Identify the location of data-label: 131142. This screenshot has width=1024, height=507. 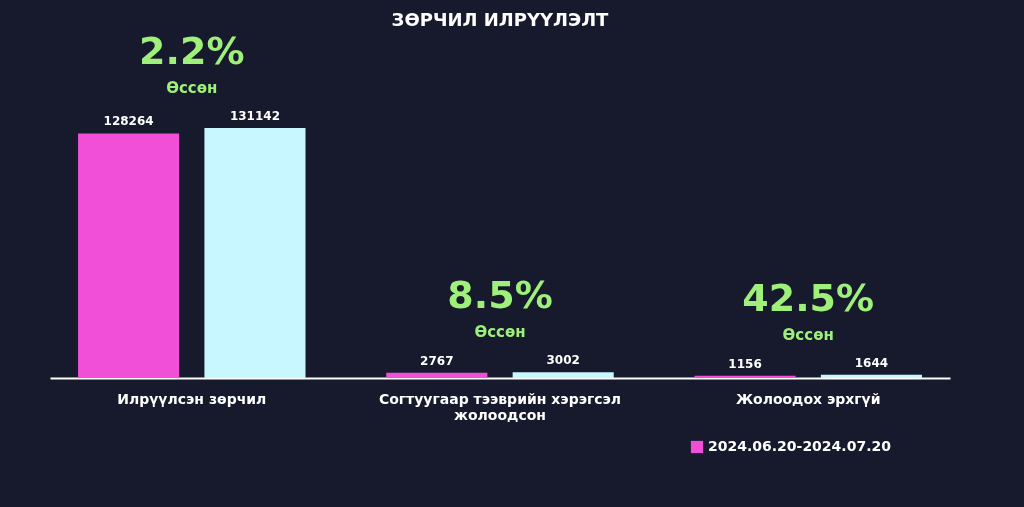
(255, 116).